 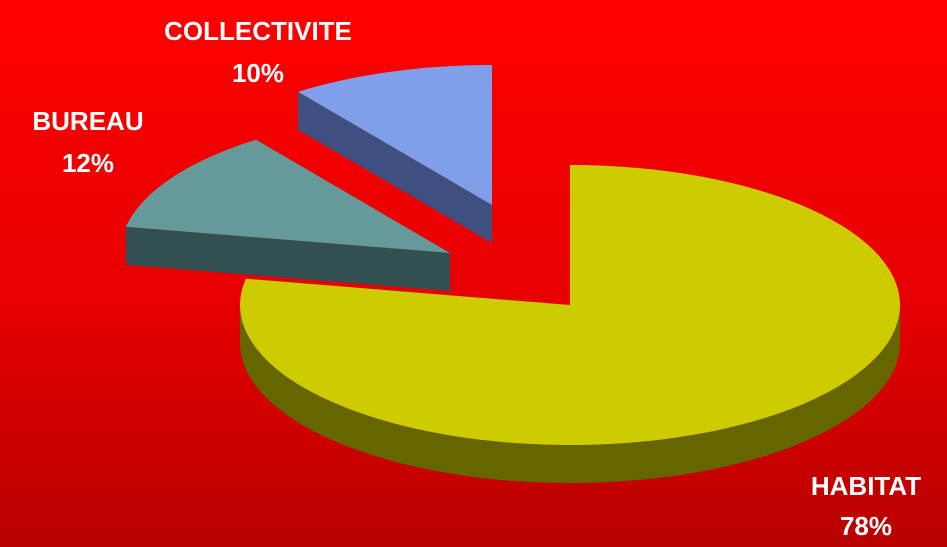 I want to click on label-category-collectivite: COLLECTIVITE, so click(x=258, y=31).